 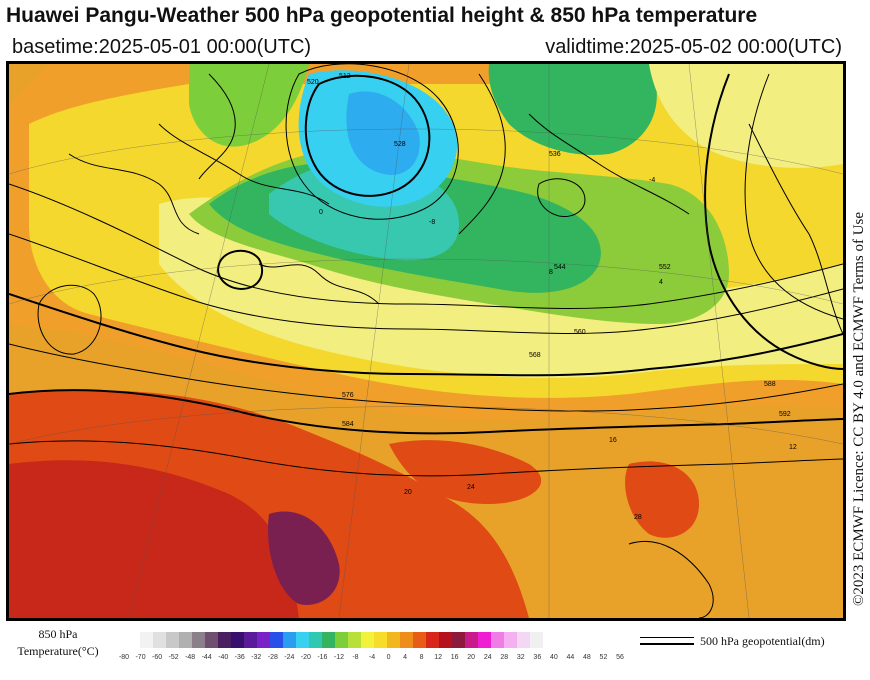 What do you see at coordinates (620, 657) in the screenshot?
I see `colorbar-tick-label: 56` at bounding box center [620, 657].